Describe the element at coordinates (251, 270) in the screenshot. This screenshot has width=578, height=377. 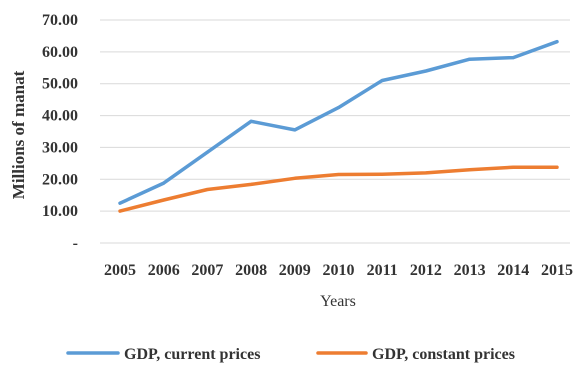
I see `x-tick-label: 2008` at that location.